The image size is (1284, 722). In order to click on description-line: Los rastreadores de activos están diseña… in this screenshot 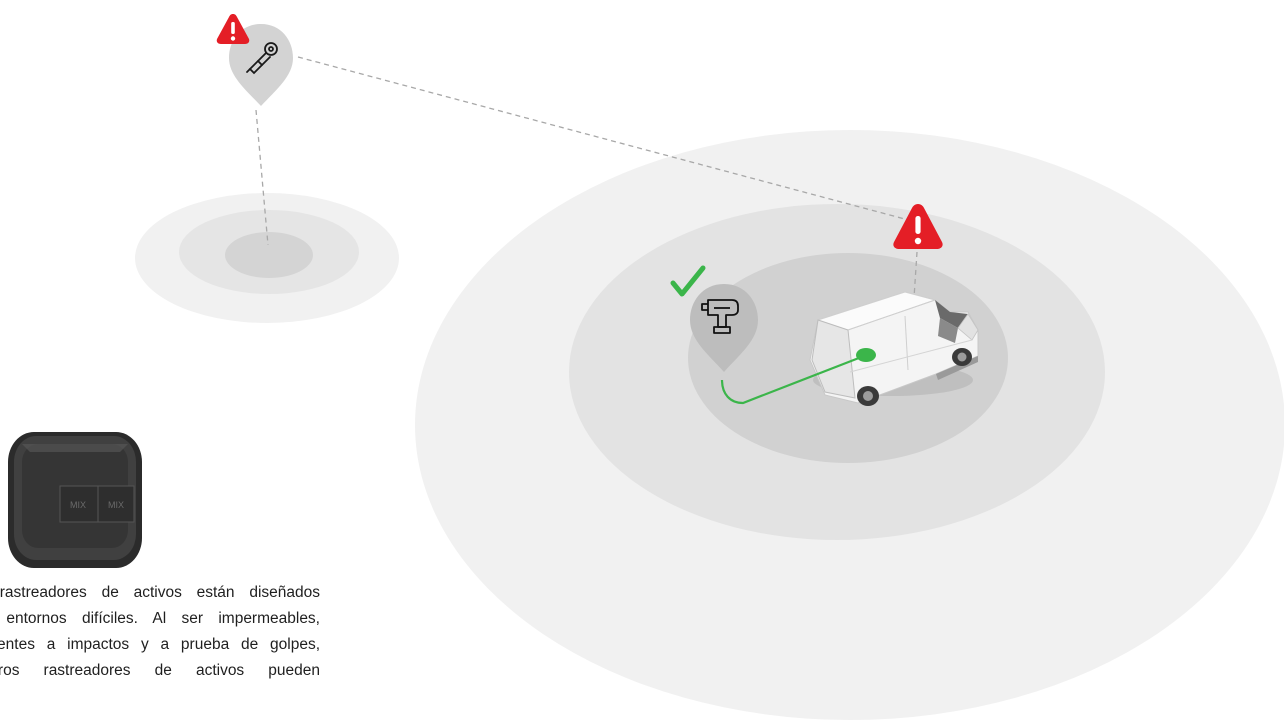, I will do `click(160, 592)`.